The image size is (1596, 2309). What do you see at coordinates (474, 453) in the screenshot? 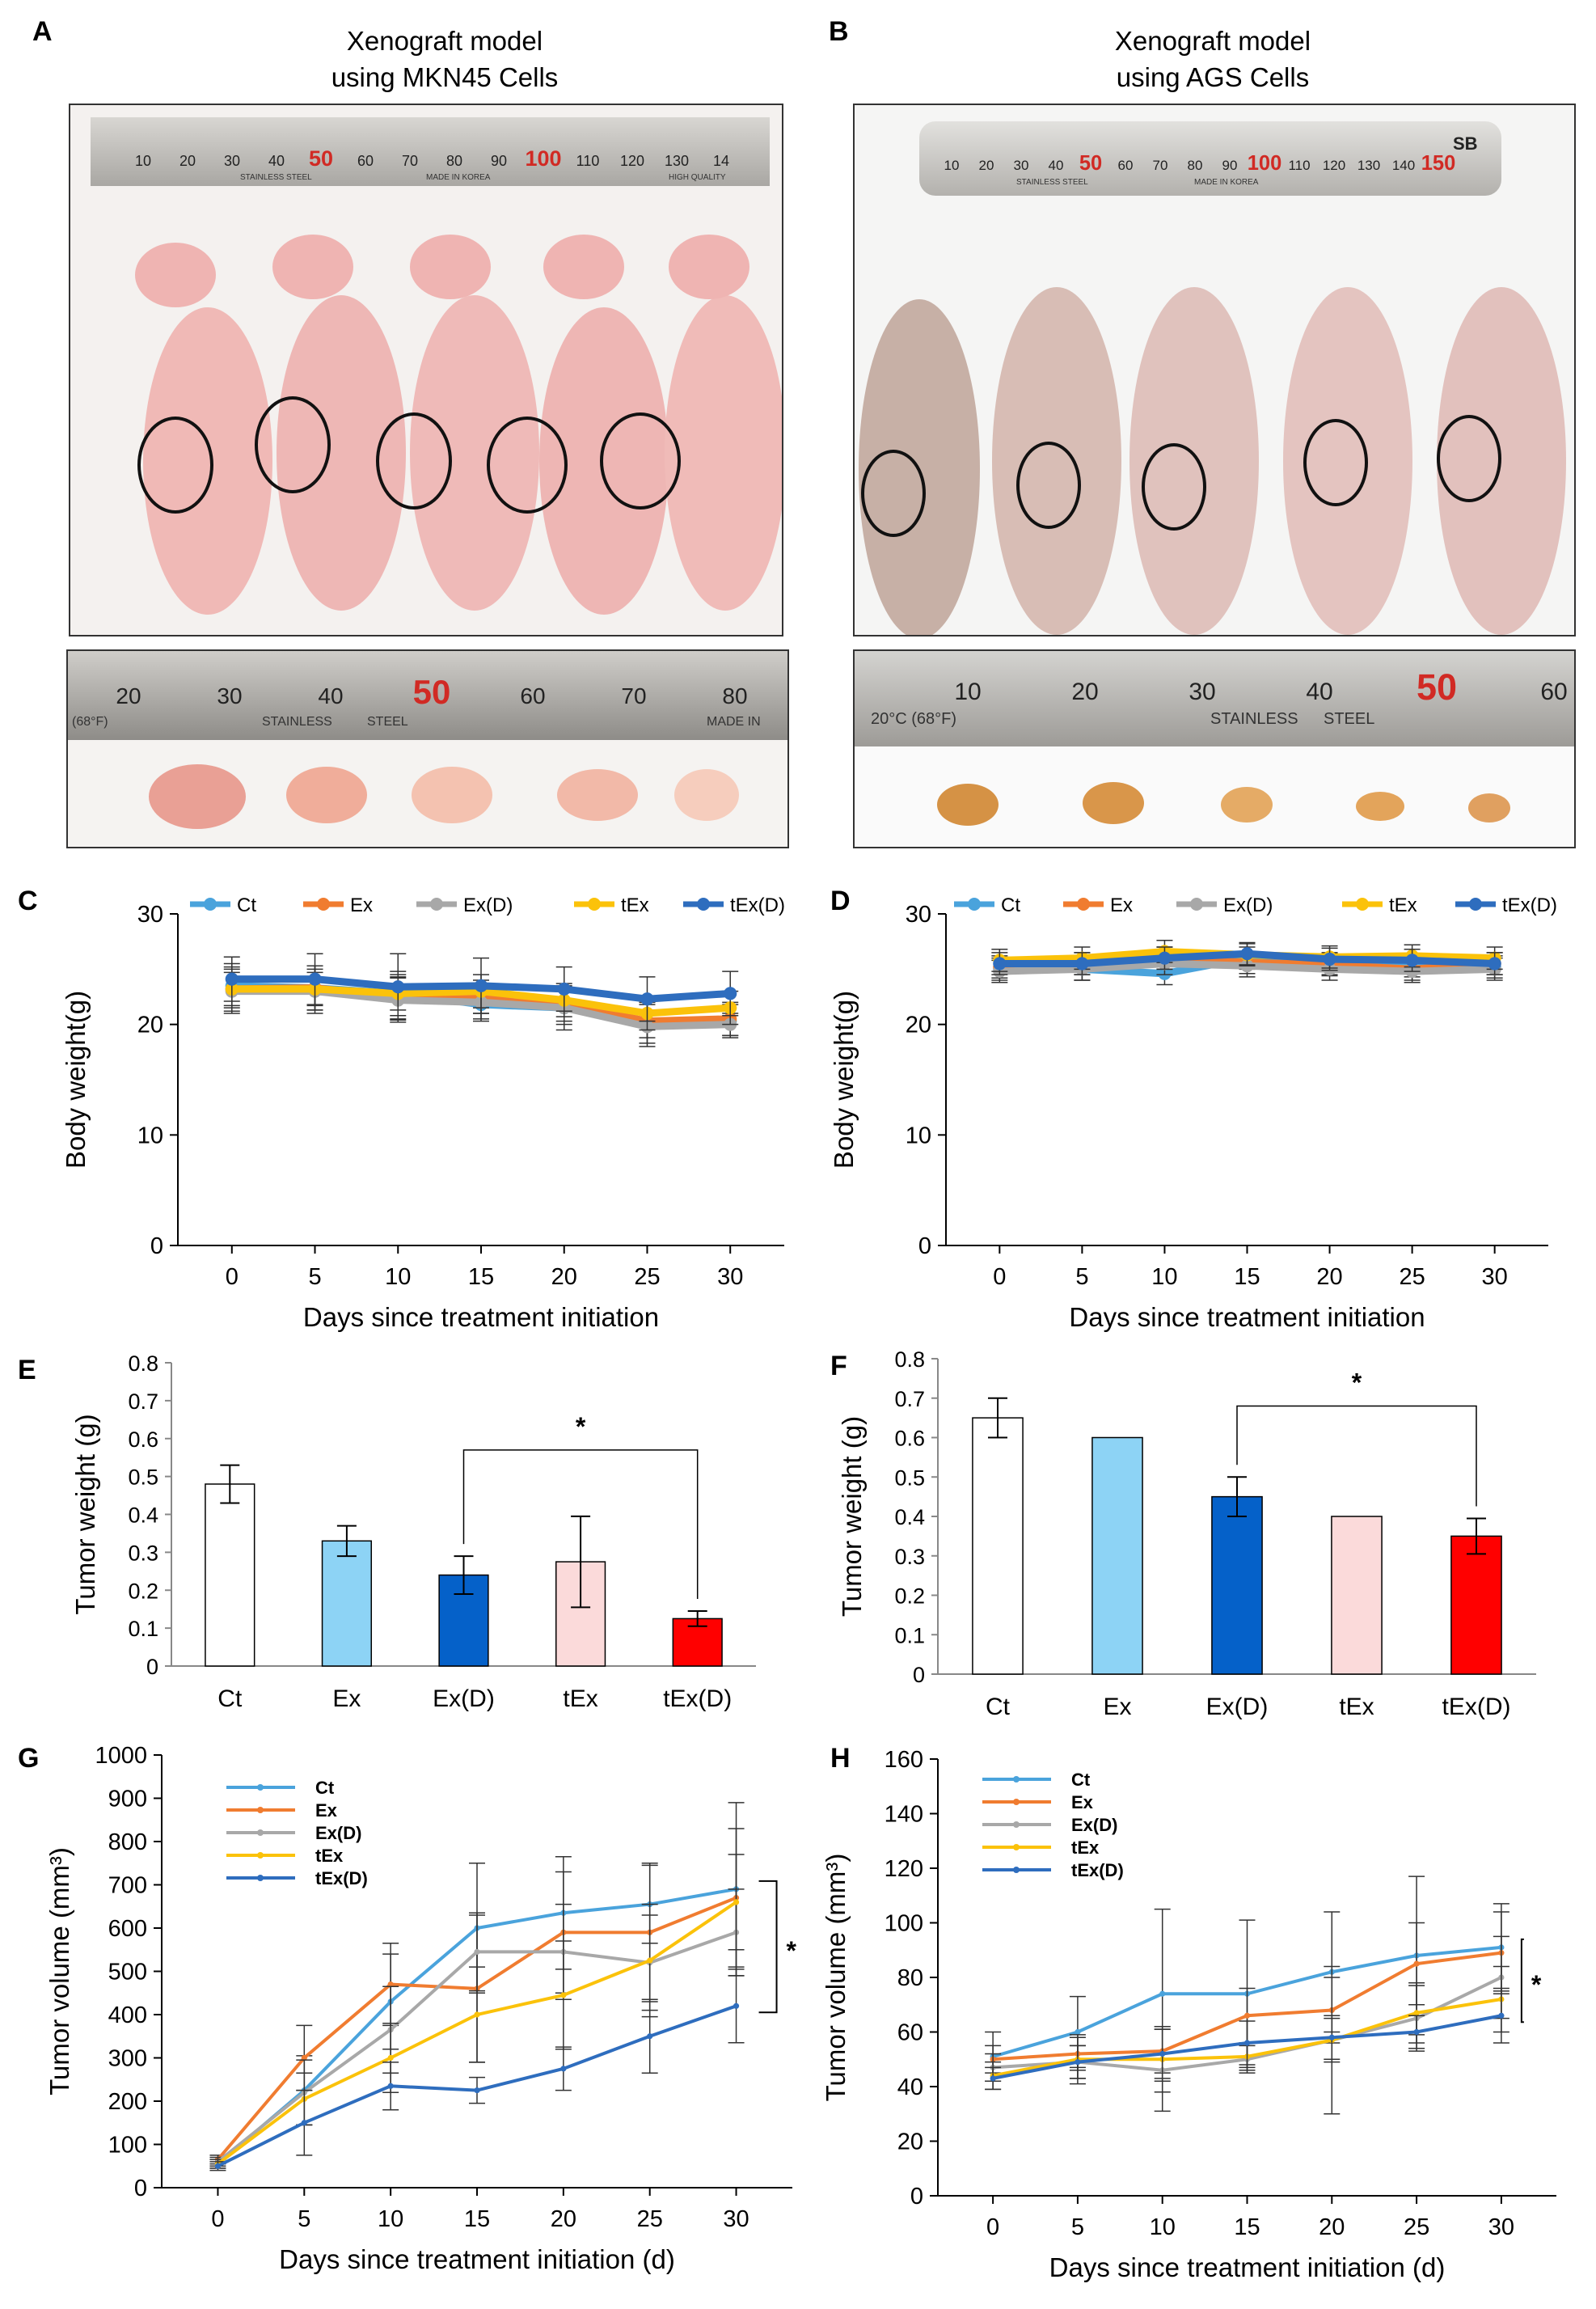
I see `mouse-a3` at bounding box center [474, 453].